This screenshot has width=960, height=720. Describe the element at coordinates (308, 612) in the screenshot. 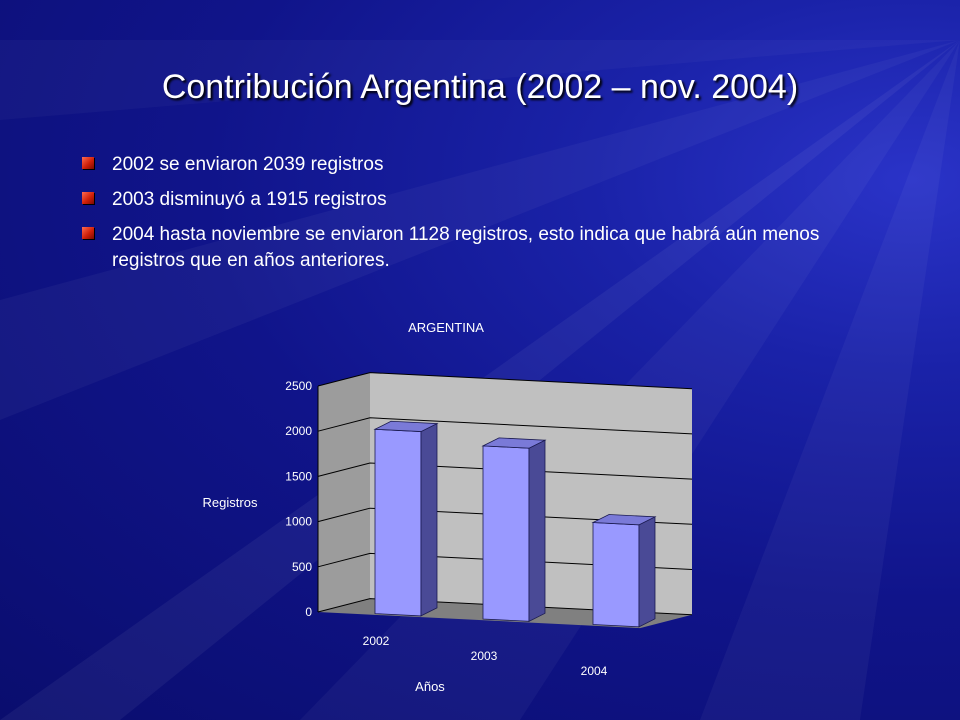

I see `y-tick-label: 0` at that location.